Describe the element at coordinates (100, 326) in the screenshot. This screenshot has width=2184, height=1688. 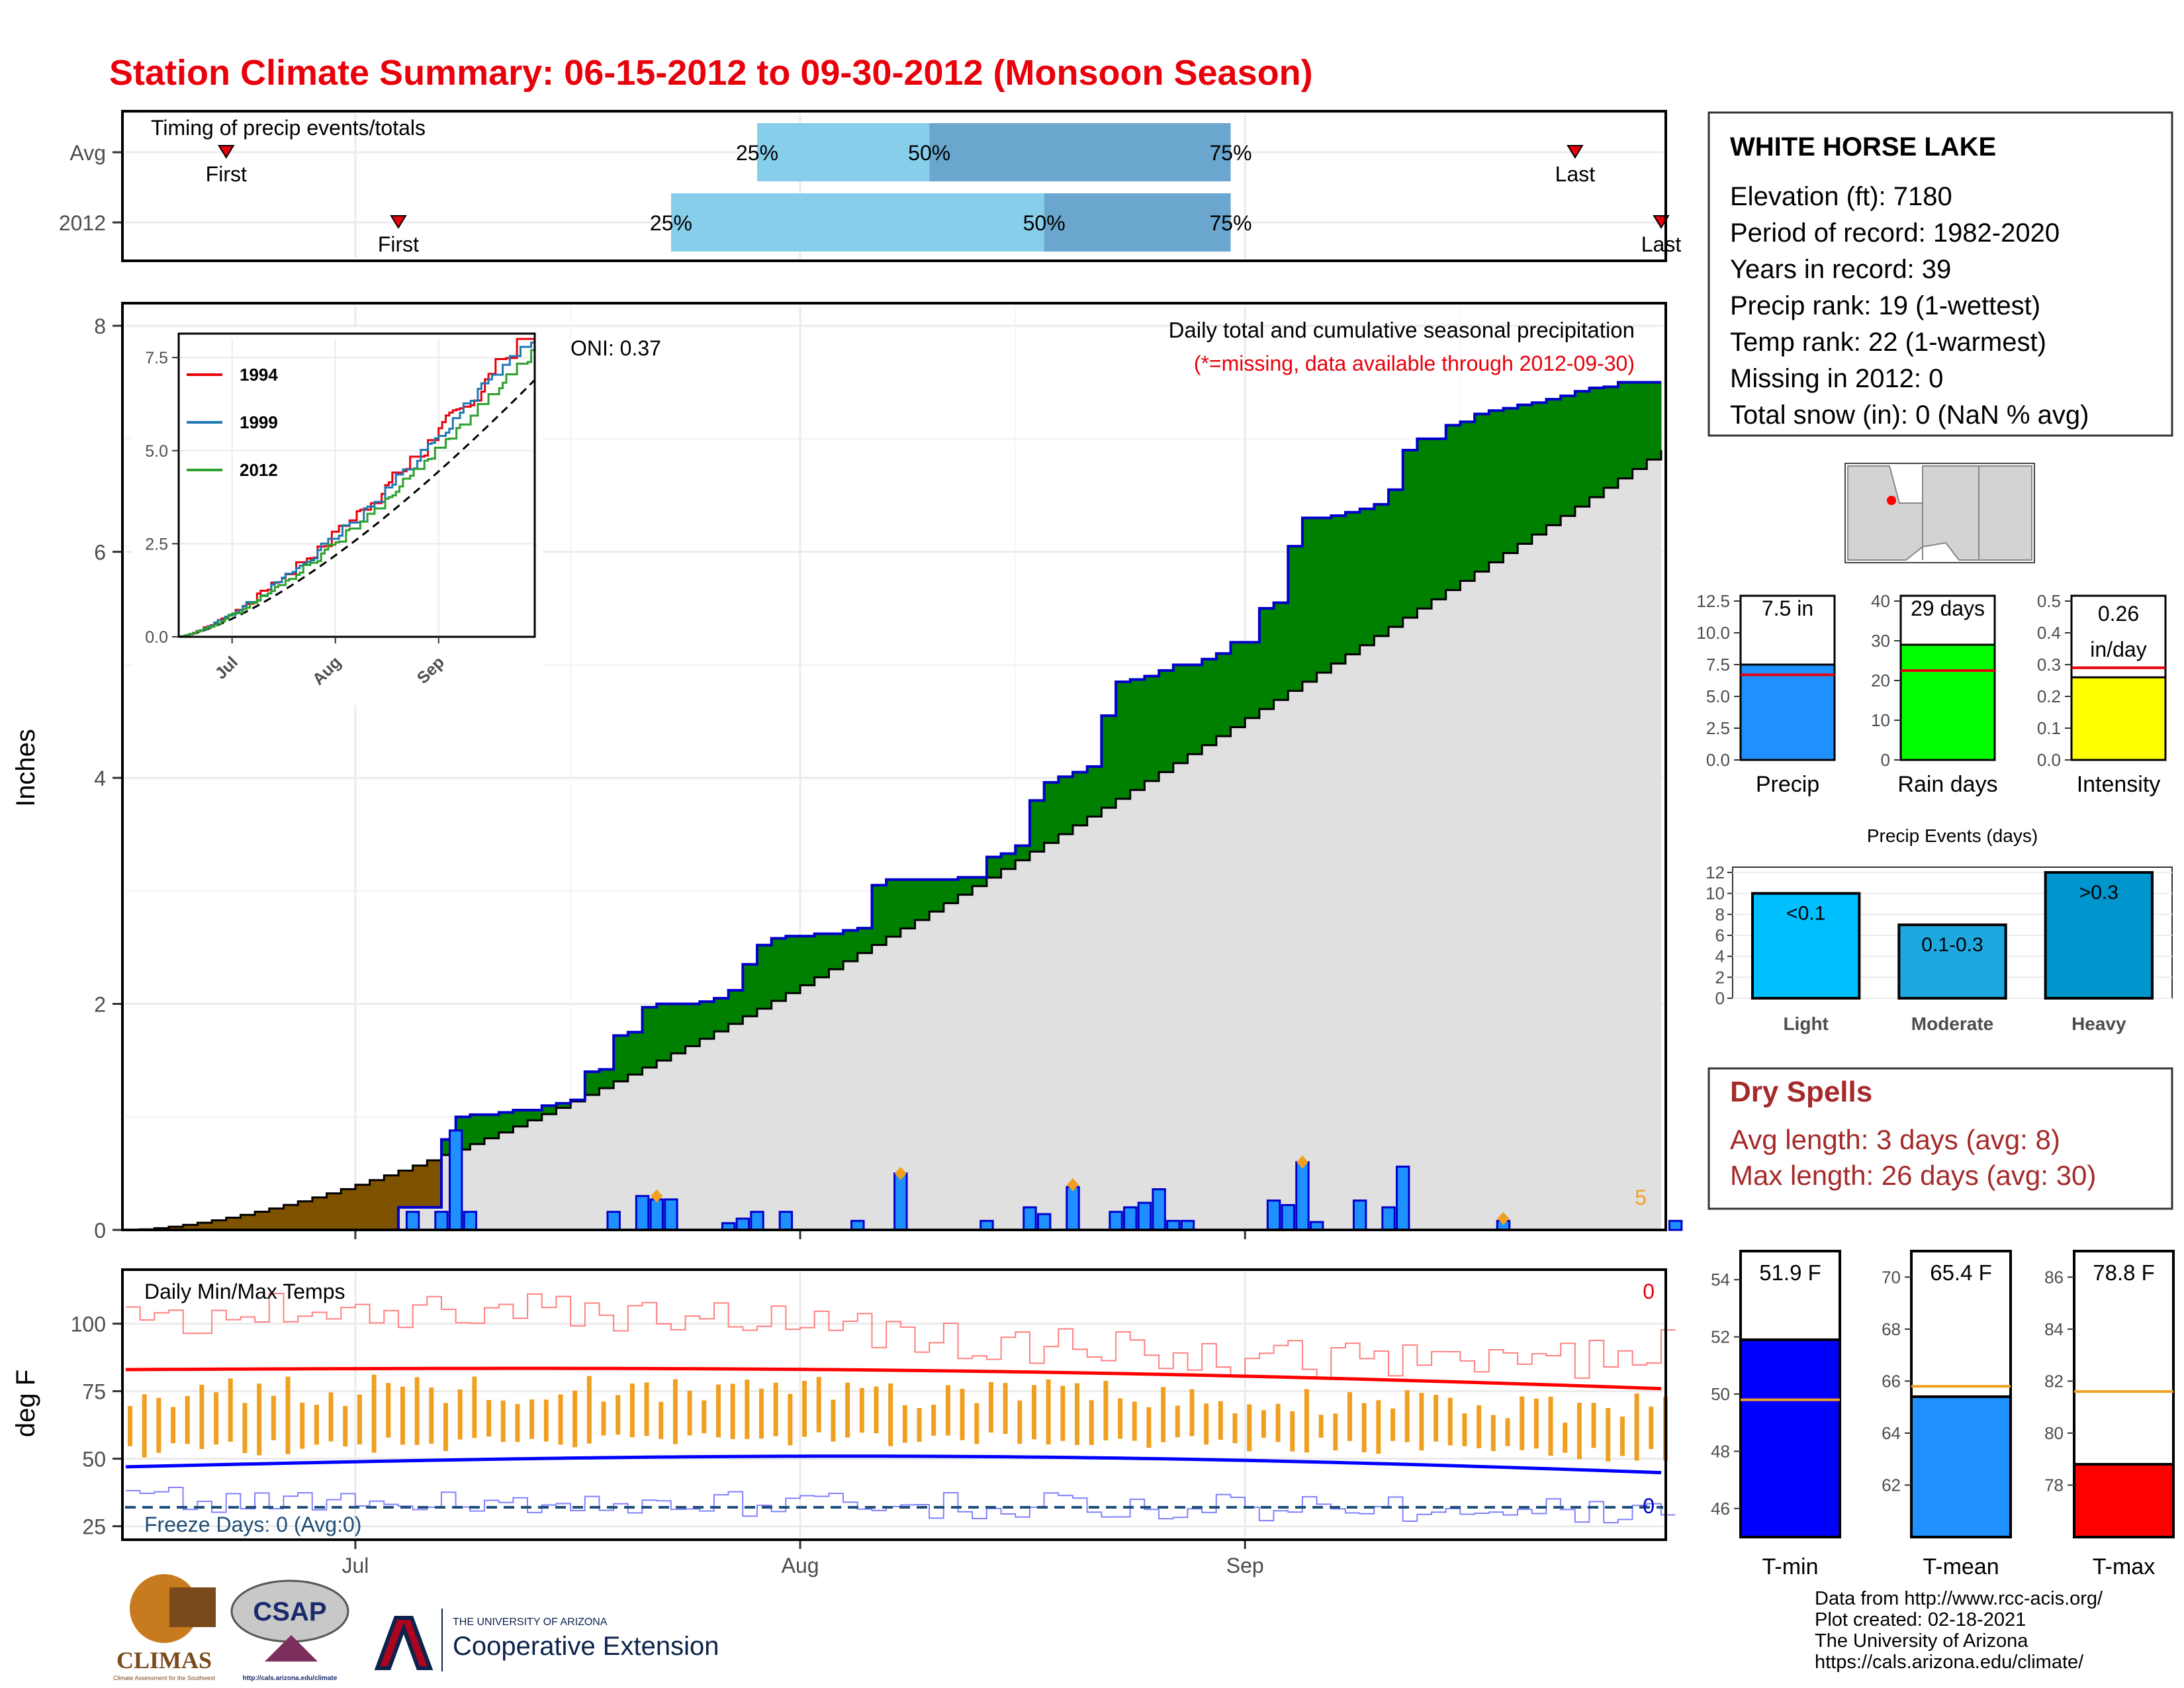
I see `main-ytick-label: 8` at that location.